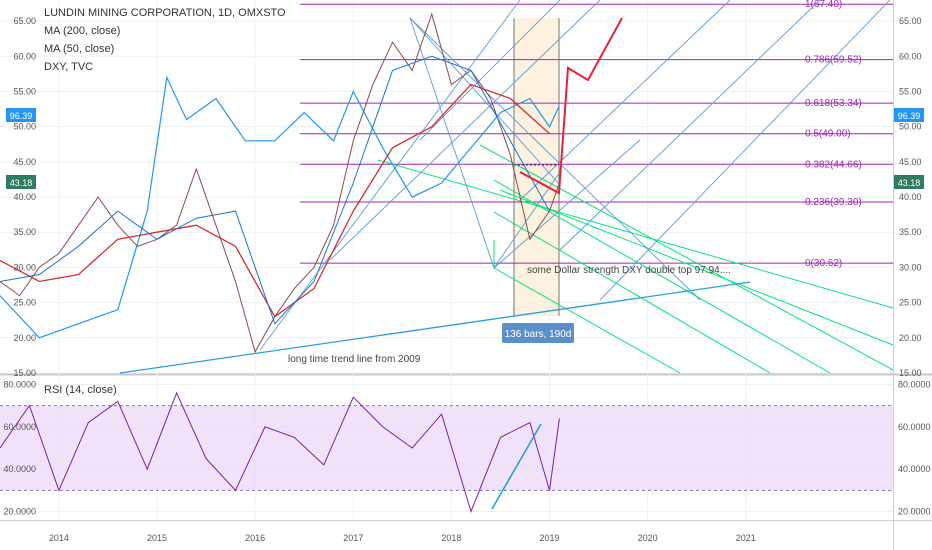  Describe the element at coordinates (157, 538) in the screenshot. I see `time-tick-label: 2015` at that location.